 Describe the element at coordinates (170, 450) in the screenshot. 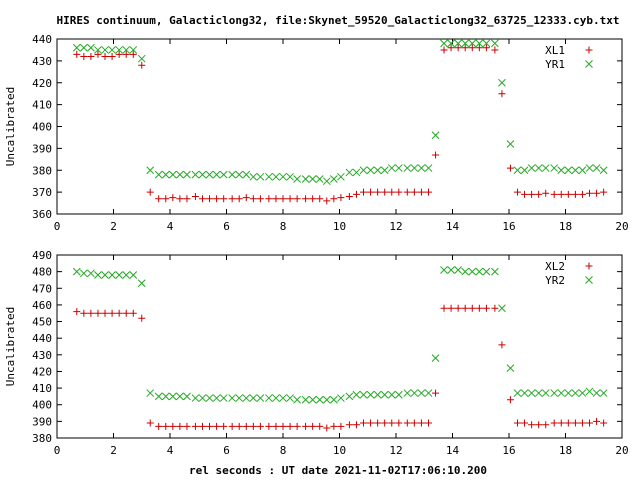

I see `x-tick-label: 4` at that location.